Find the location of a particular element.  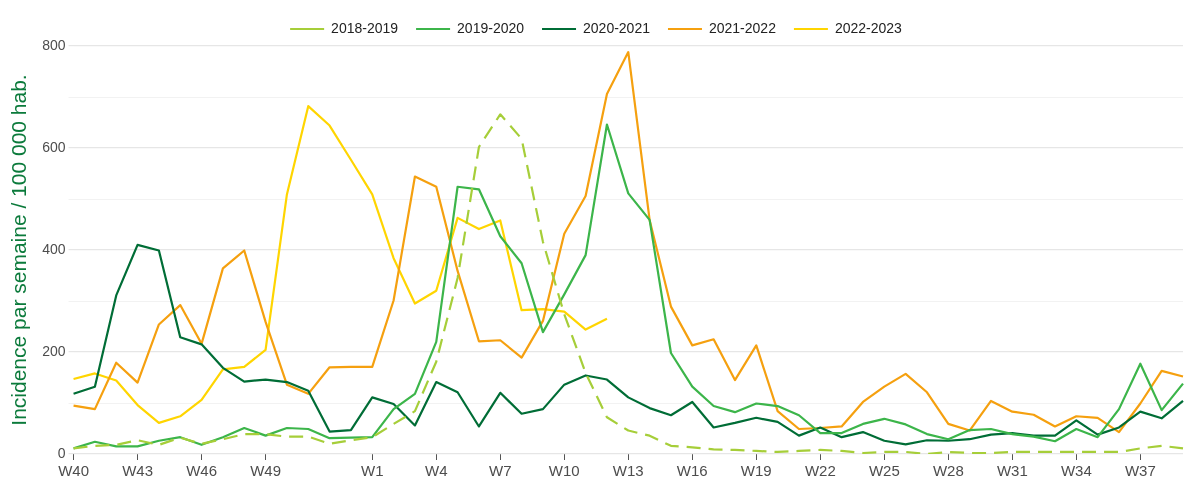

y-tick-label: 0 is located at coordinates (61, 452).